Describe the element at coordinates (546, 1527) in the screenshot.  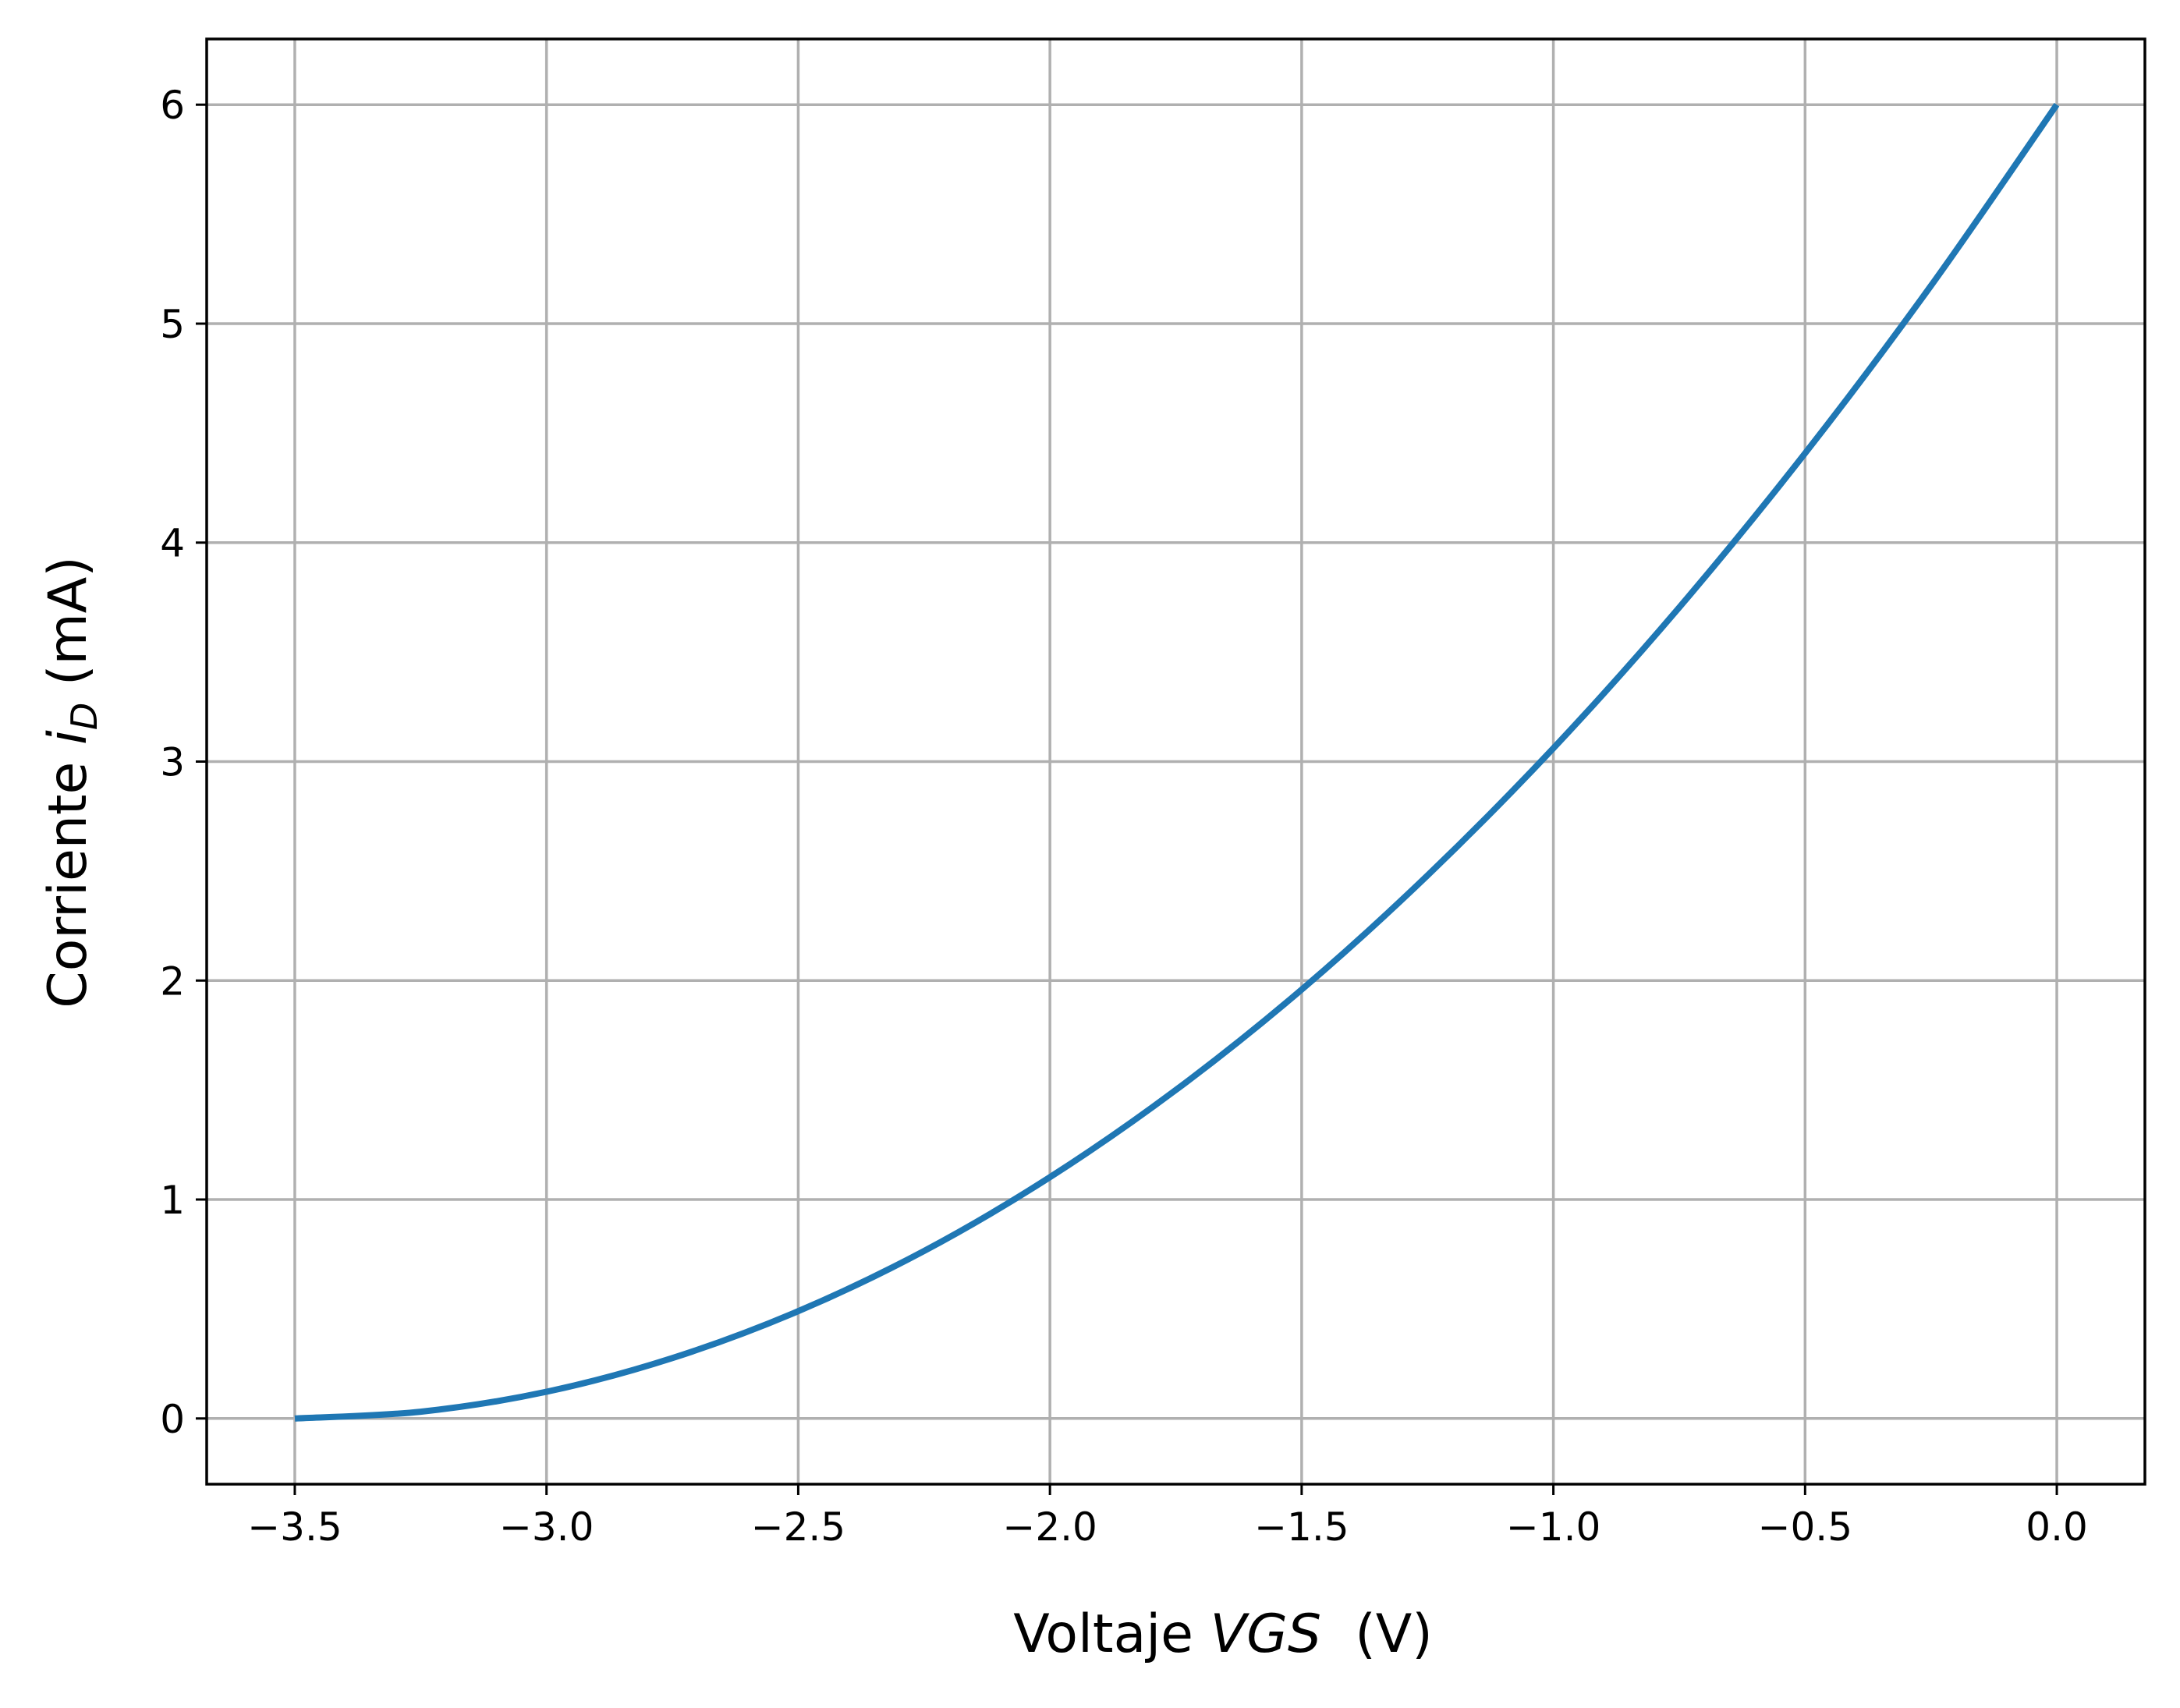
I see `x-tick-label: −3.0` at that location.